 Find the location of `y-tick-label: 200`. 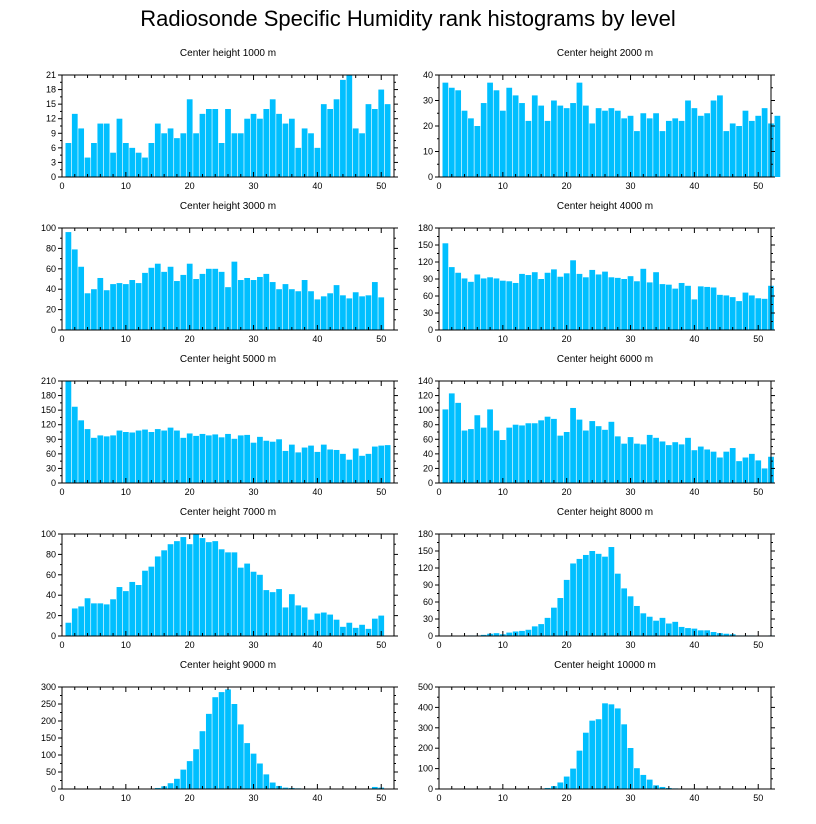

y-tick-label: 200 is located at coordinates (425, 748).